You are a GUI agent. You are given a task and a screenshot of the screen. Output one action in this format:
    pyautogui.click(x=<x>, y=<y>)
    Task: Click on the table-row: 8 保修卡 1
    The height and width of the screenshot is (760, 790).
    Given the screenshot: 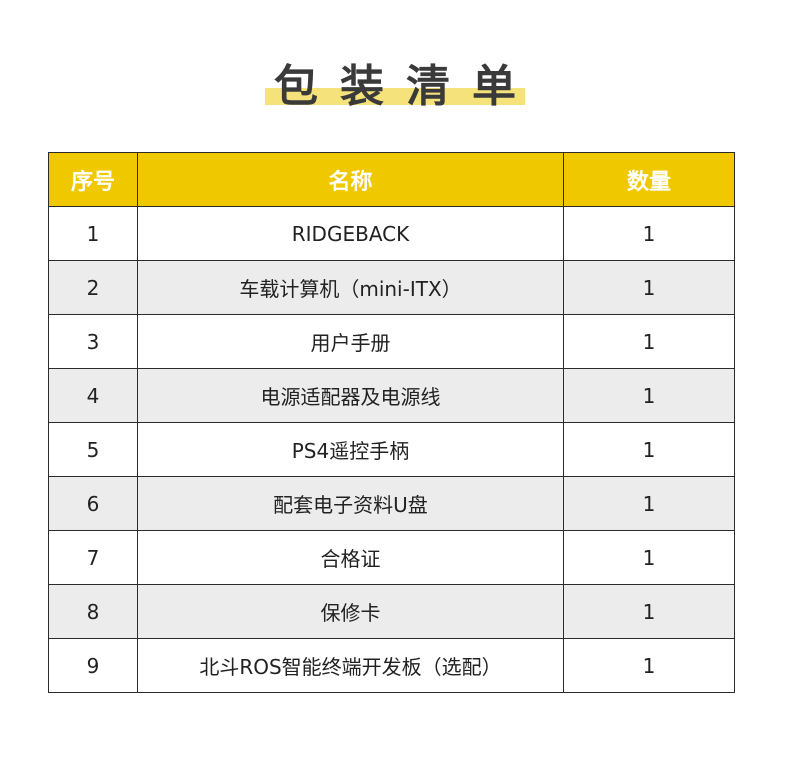 What is the action you would take?
    pyautogui.click(x=391, y=611)
    